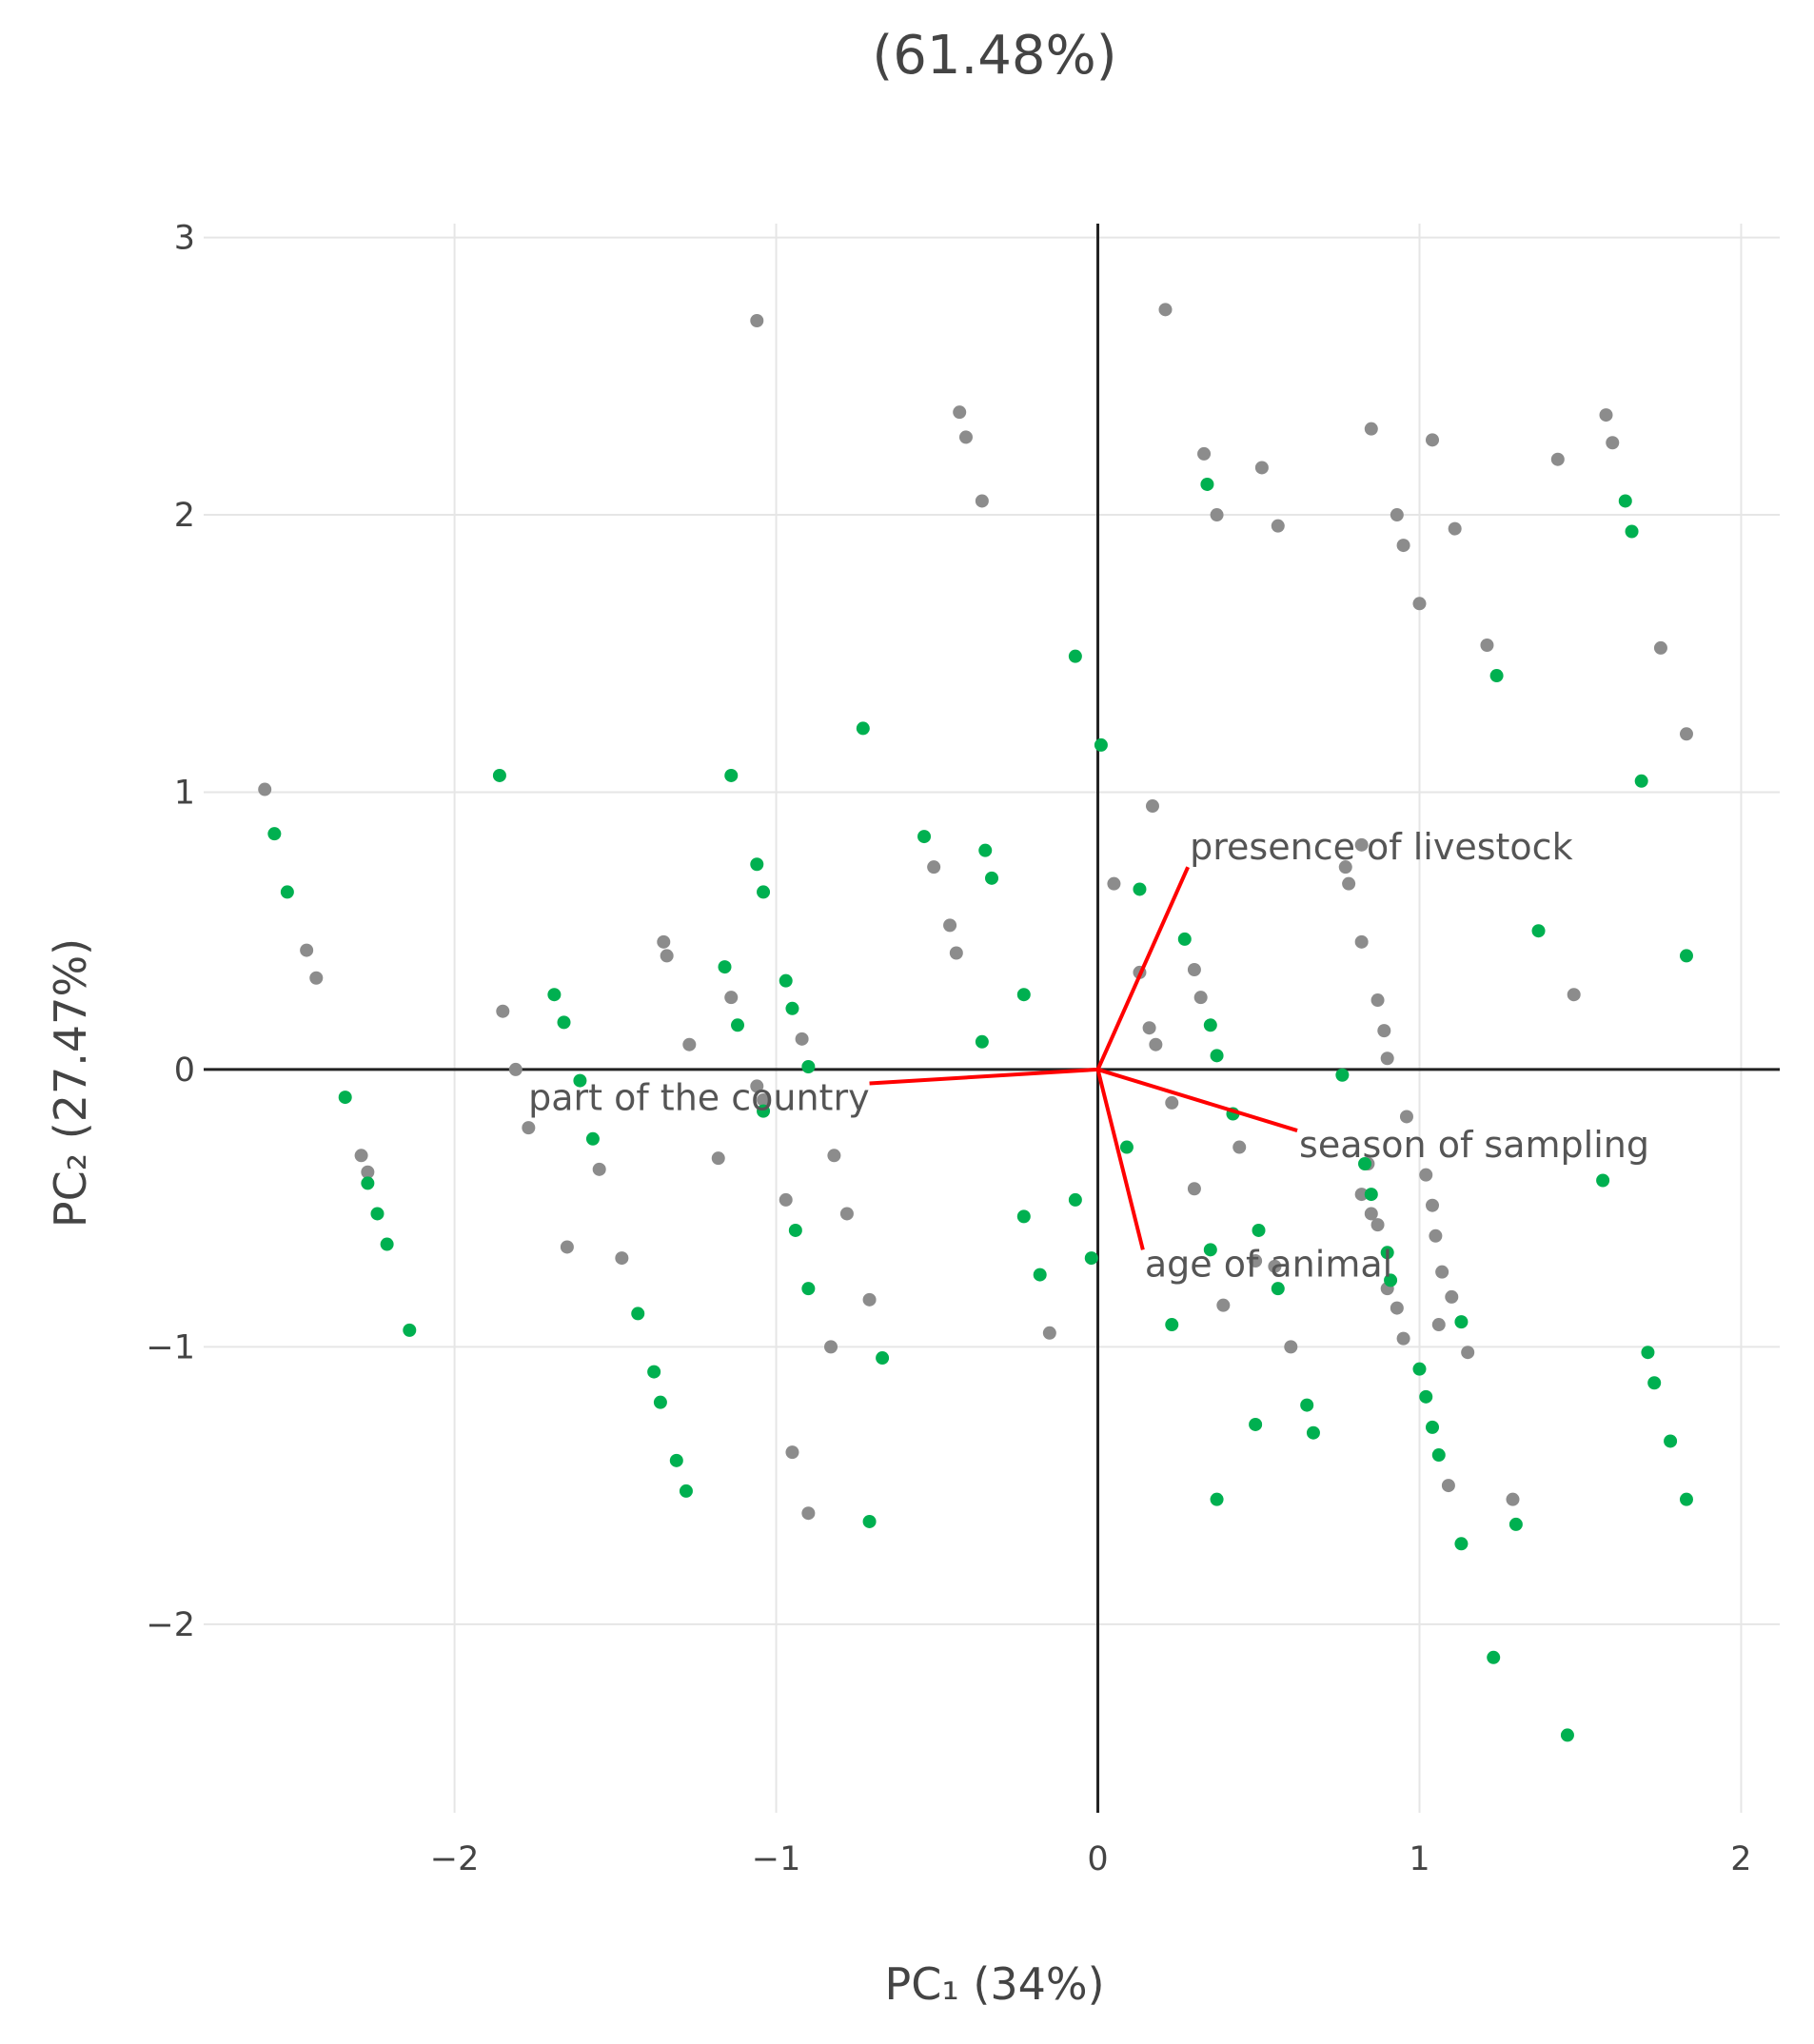 This screenshot has width=1814, height=2044. What do you see at coordinates (184, 1070) in the screenshot?
I see `y-tick-label: 0` at bounding box center [184, 1070].